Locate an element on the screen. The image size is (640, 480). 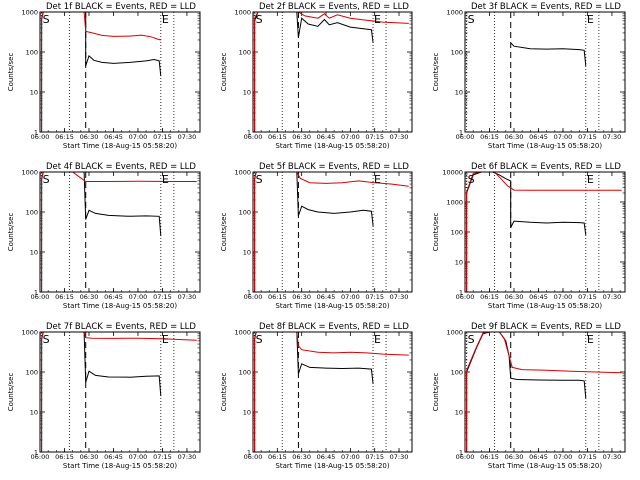
panel-title: Det 7f BLACK = Events, RED = LLD is located at coordinates (121, 327).